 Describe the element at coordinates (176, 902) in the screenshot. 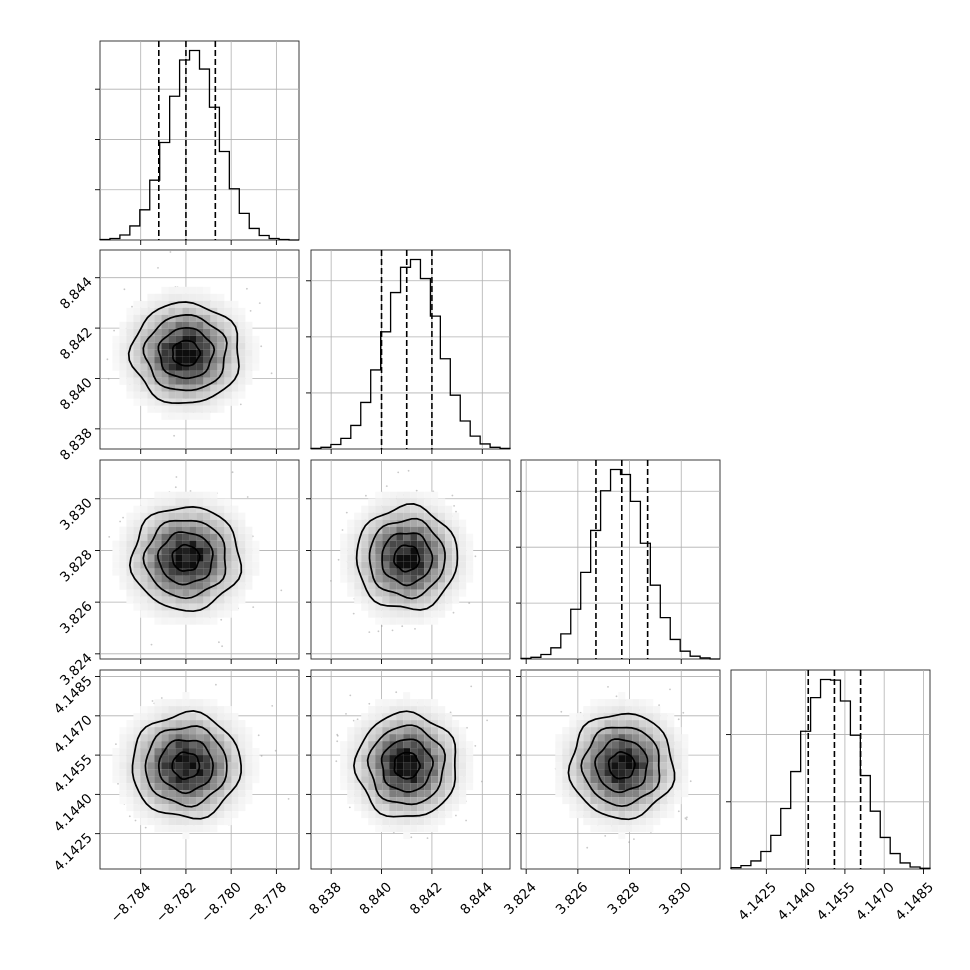

I see `x-tick-label-0-1: −8.782` at that location.